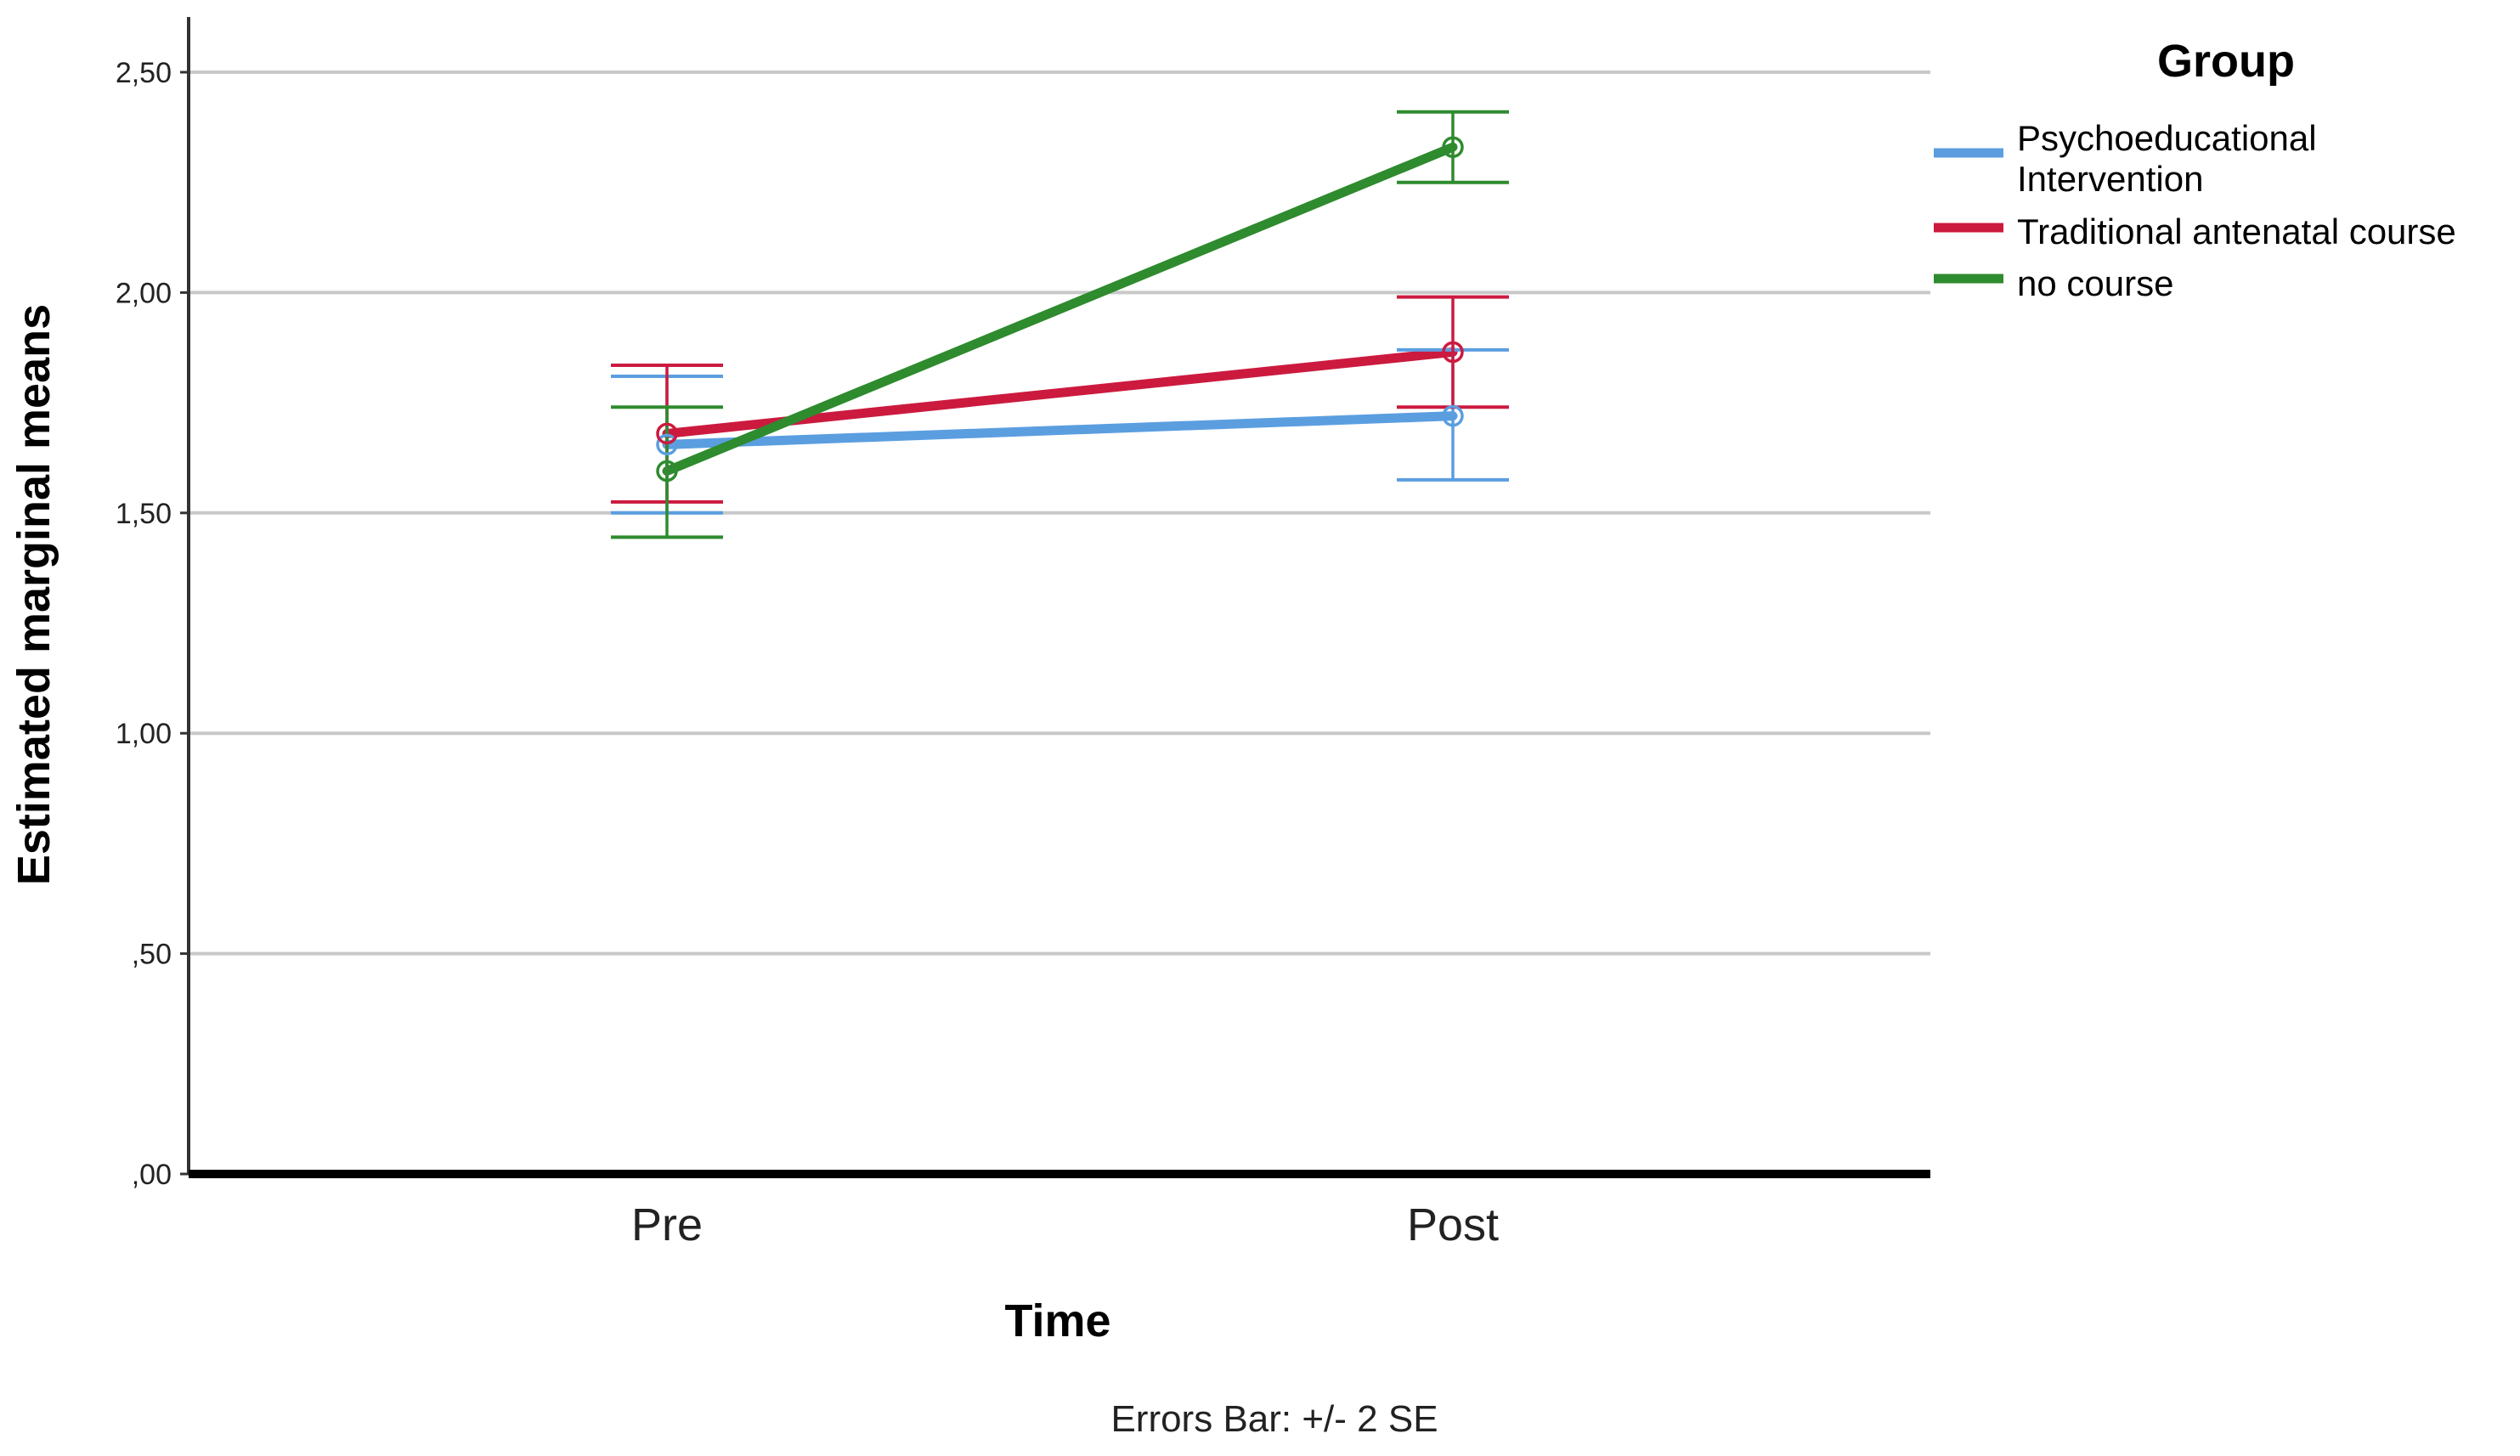  I want to click on y-tick-labels: ,00 ,50 1,00 1,50 2,00 2,50, so click(152, 624).